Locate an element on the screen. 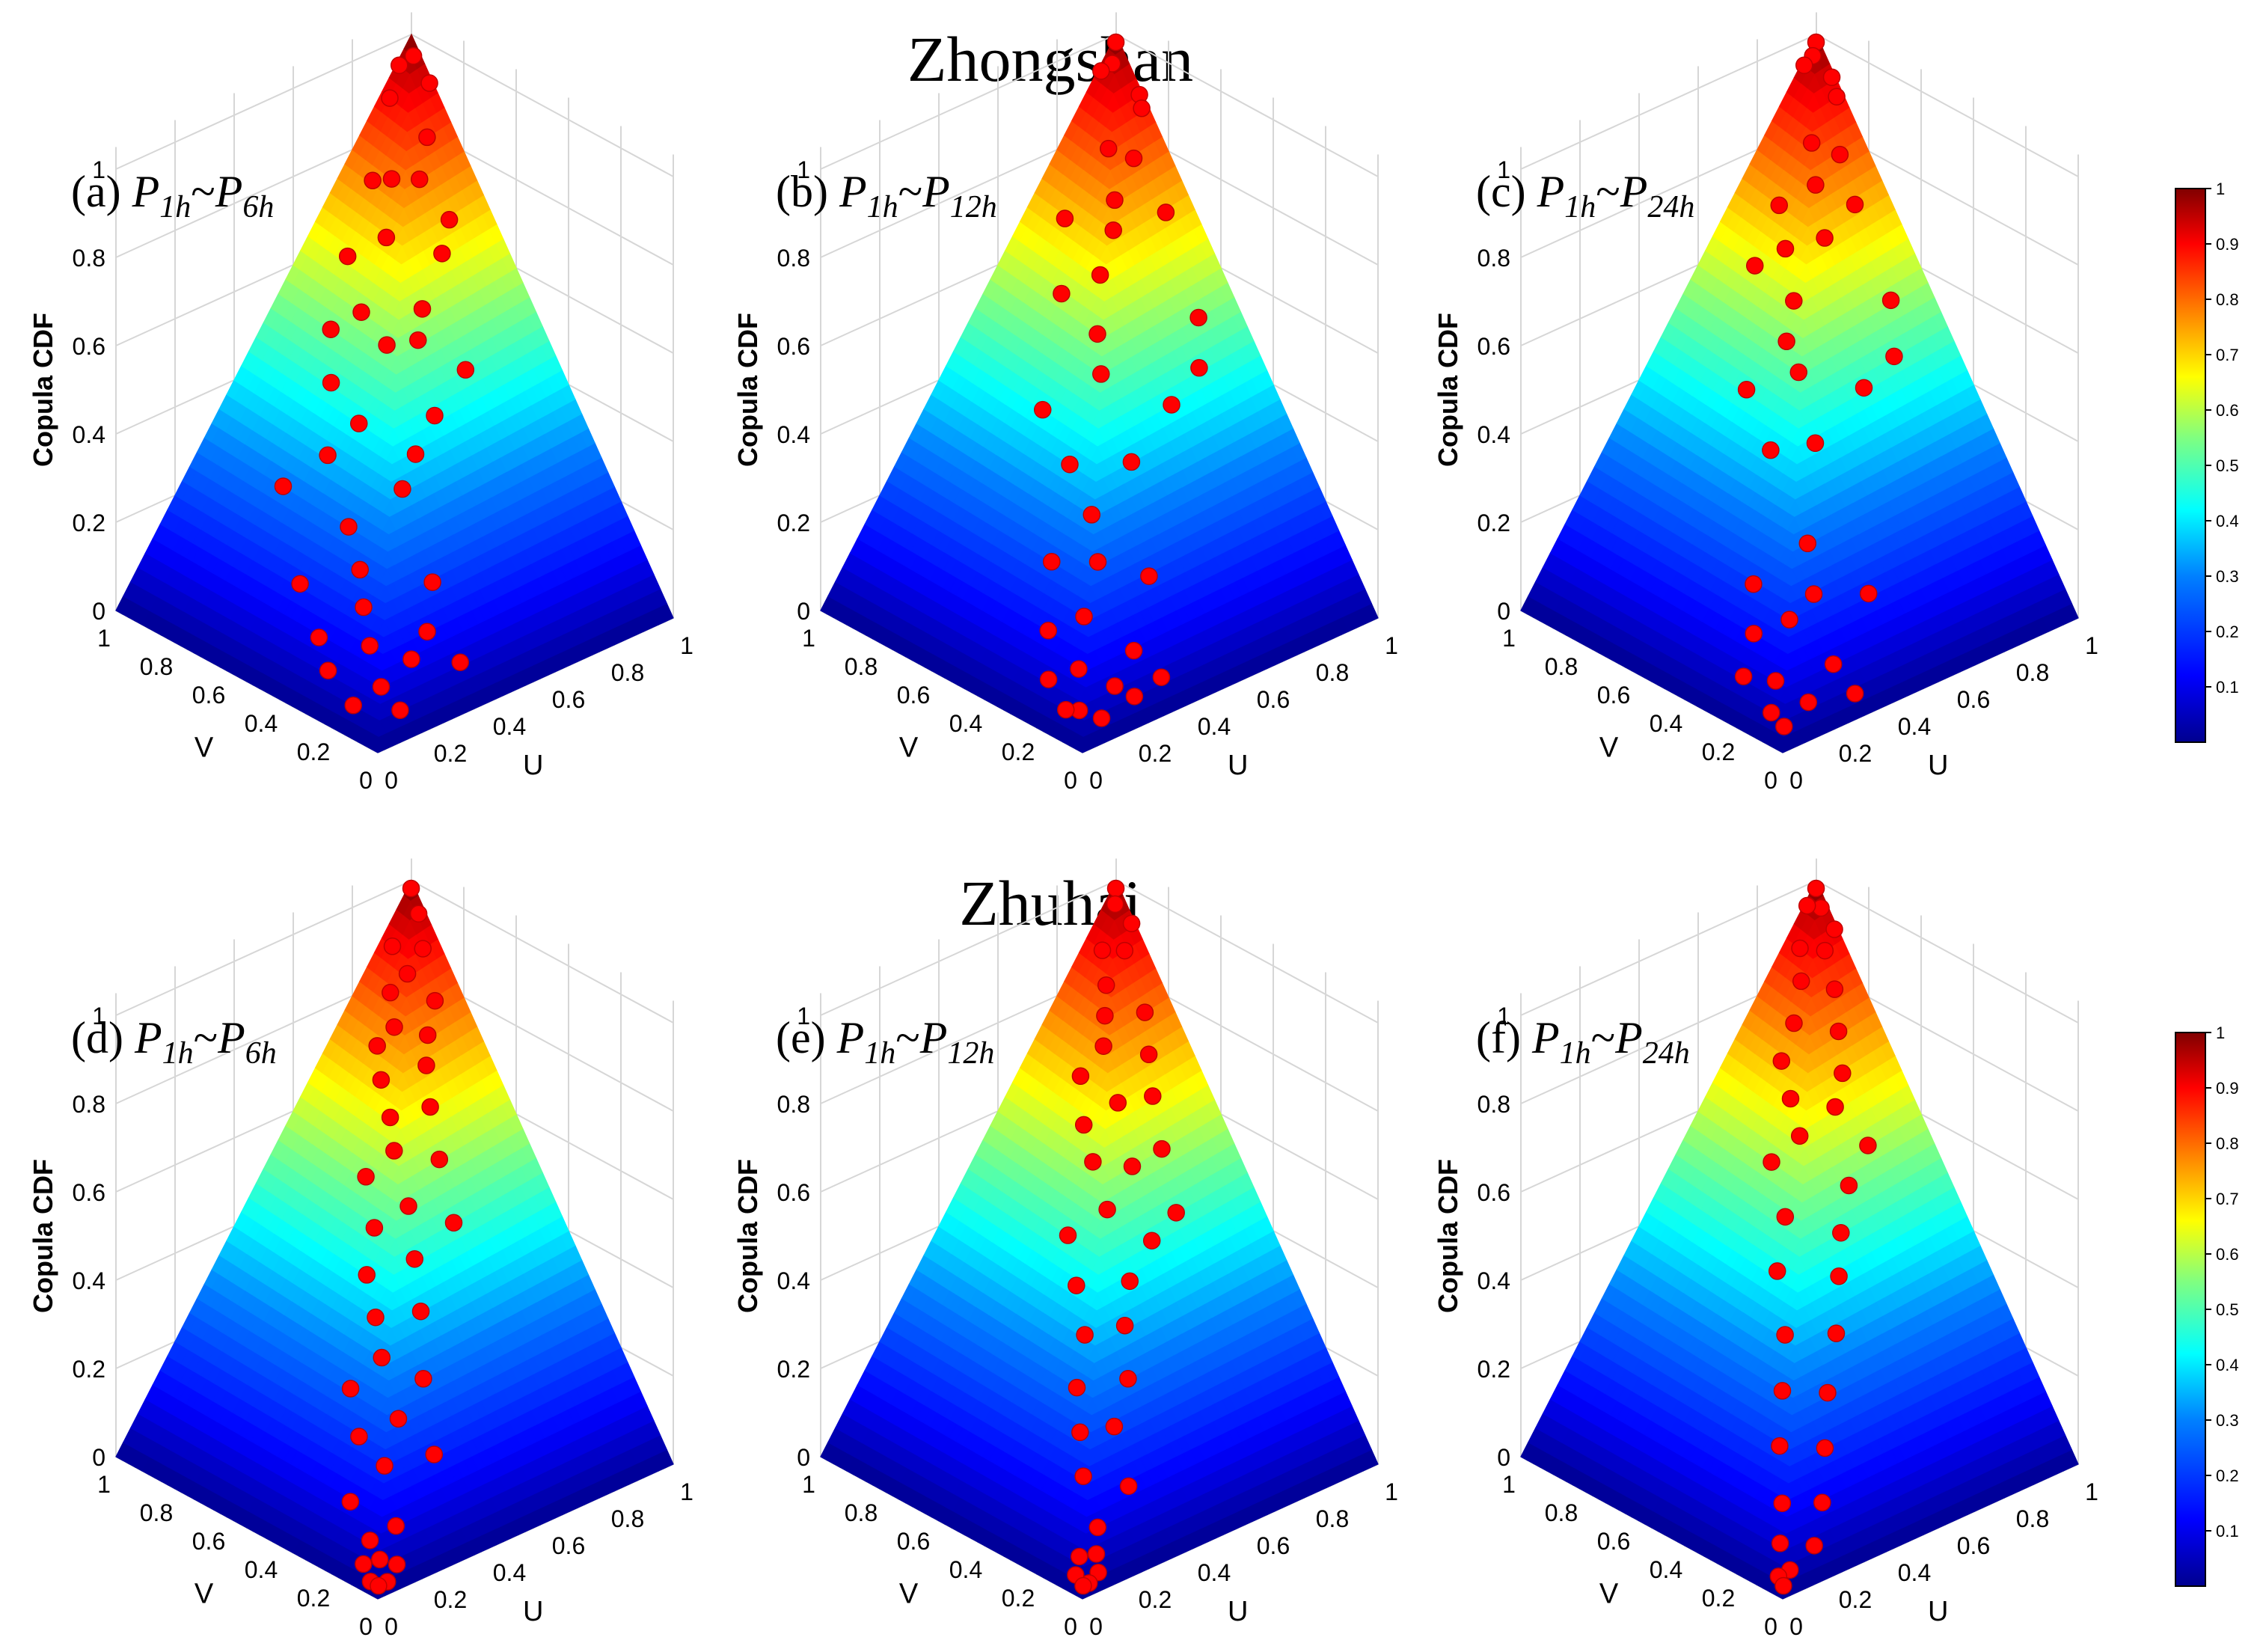 The image size is (2263, 1652). v-tick-label: 0 is located at coordinates (1070, 780).